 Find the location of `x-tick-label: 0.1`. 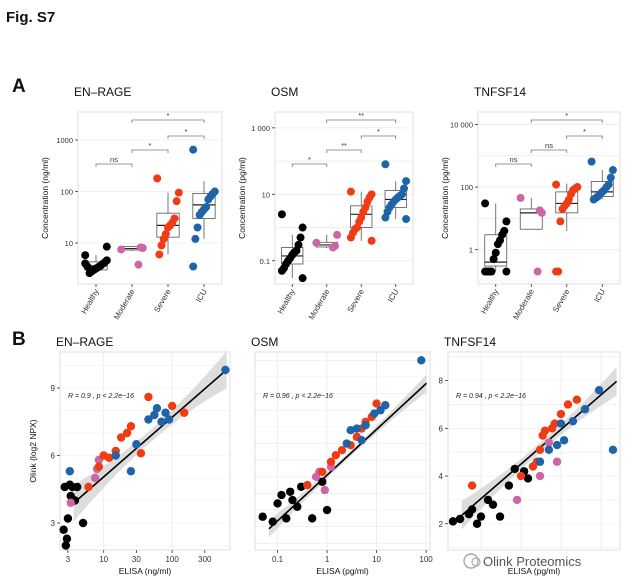

x-tick-label: 0.1 is located at coordinates (278, 559).